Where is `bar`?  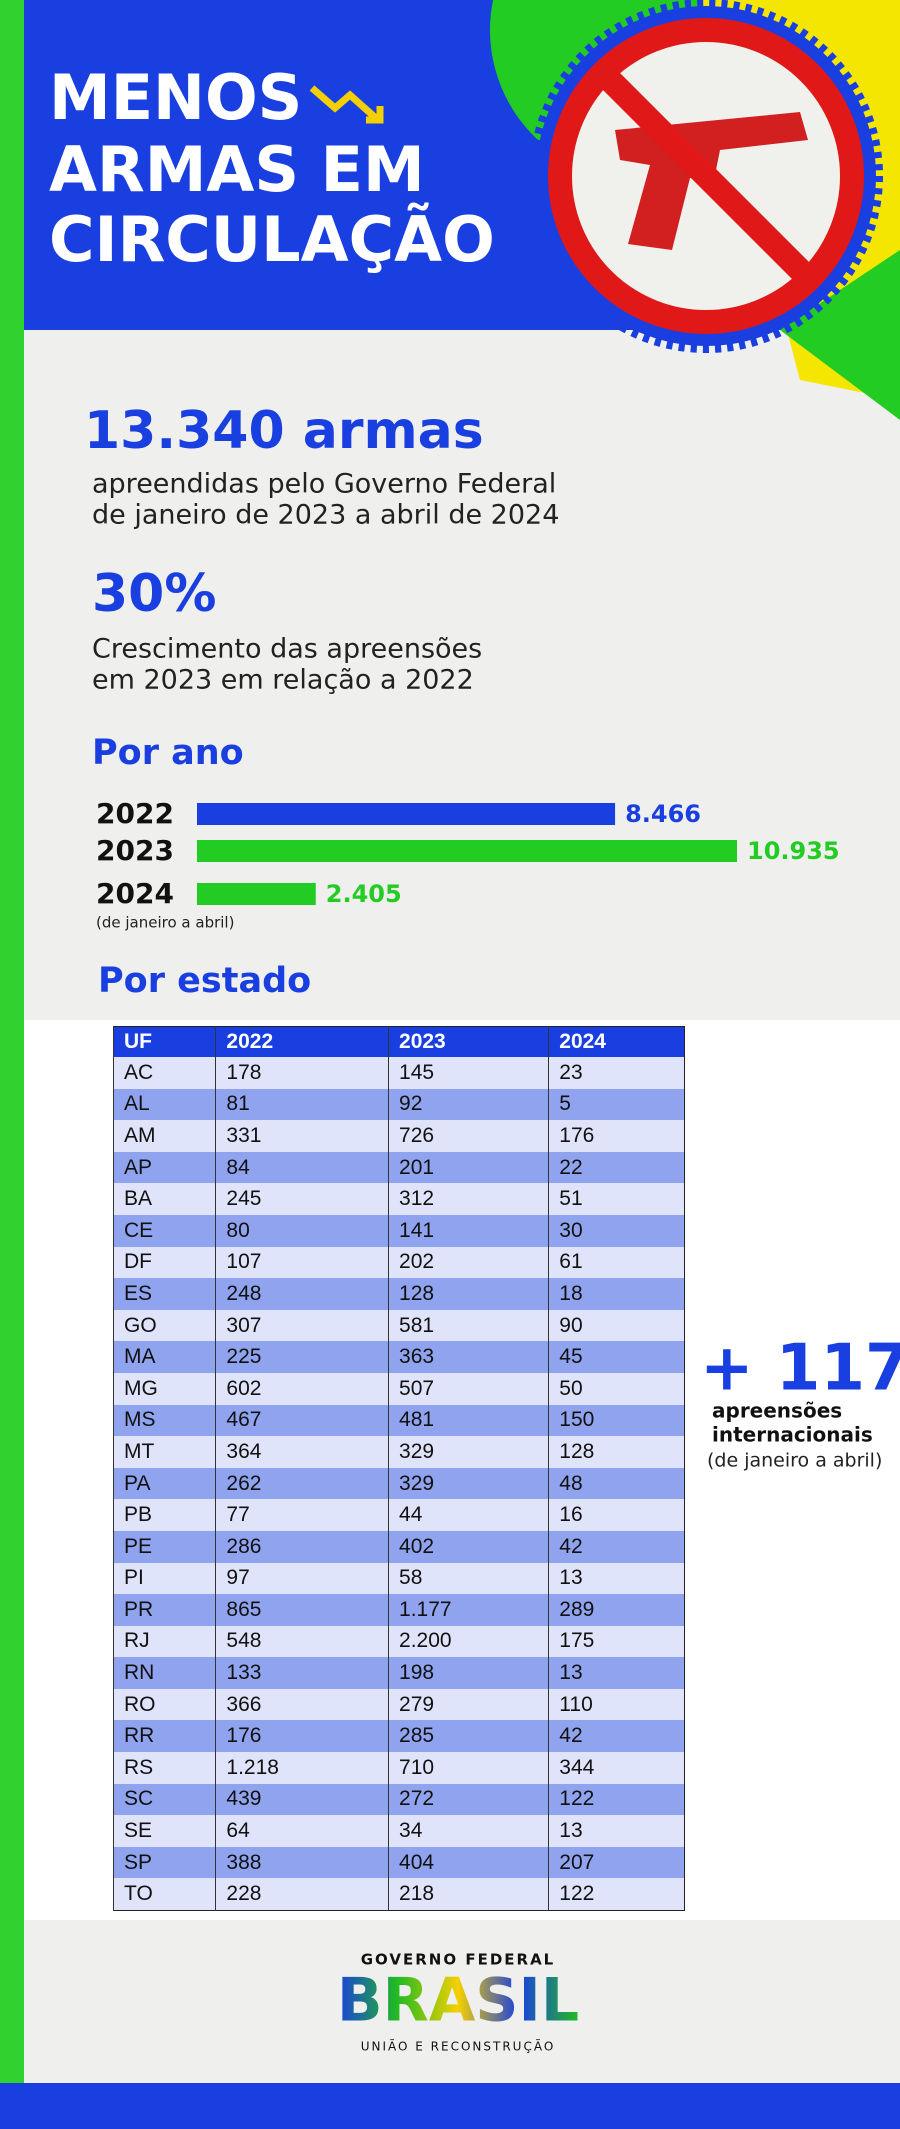 bar is located at coordinates (256, 894).